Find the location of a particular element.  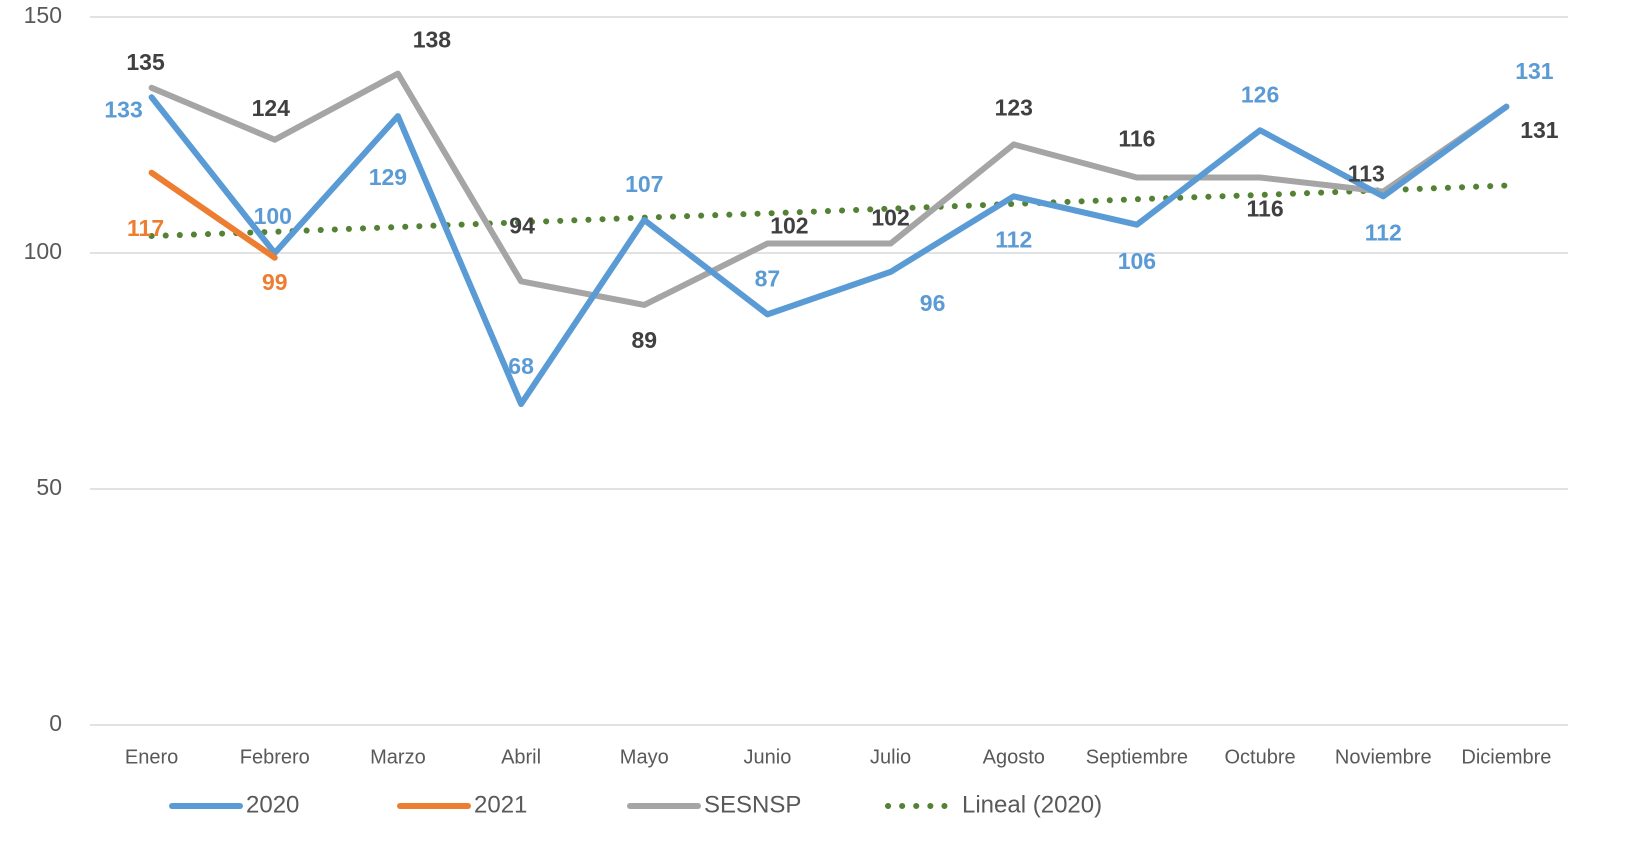

data-label: 94 is located at coordinates (522, 225).